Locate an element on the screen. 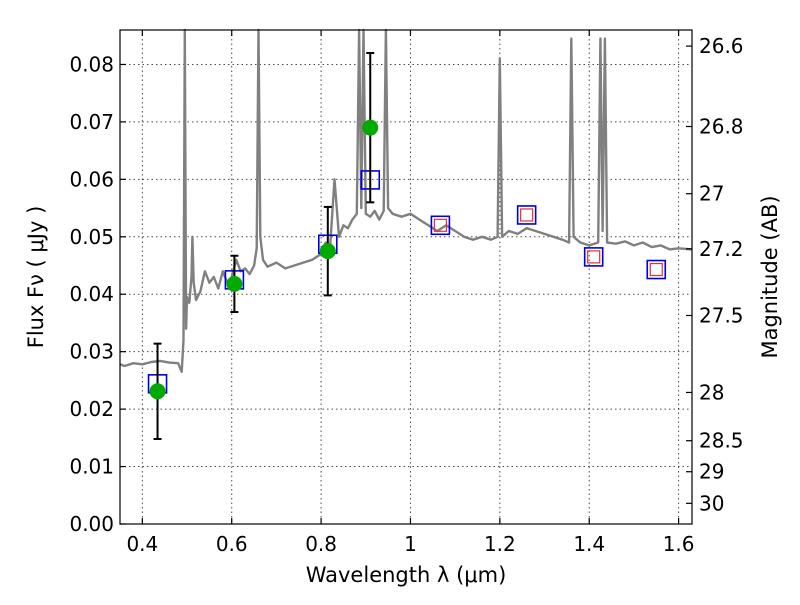 The image size is (800, 605). y-tick-label: 0.06 is located at coordinates (91, 179).